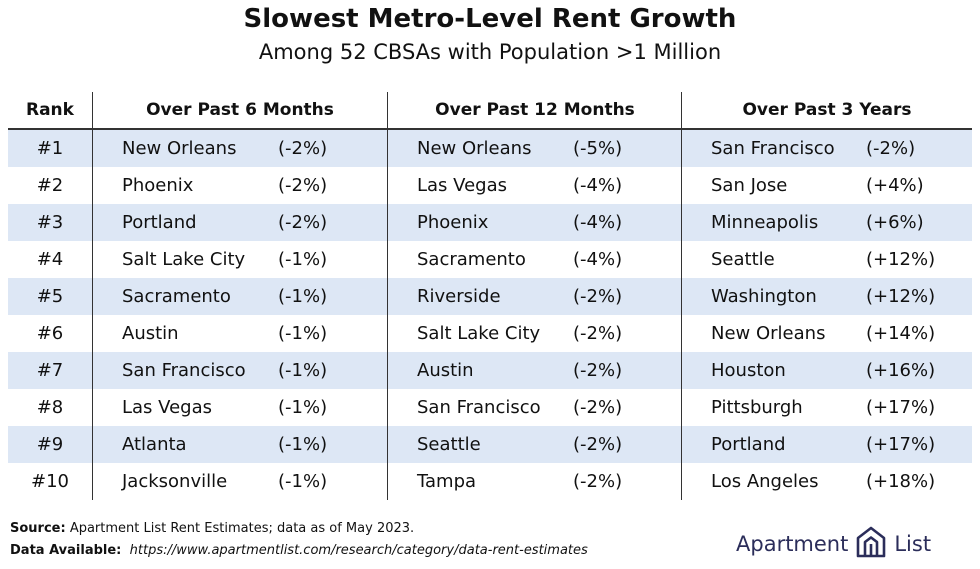 Image resolution: width=980 pixels, height=569 pixels. What do you see at coordinates (764, 296) in the screenshot?
I see `y3-city-cell: Washington` at bounding box center [764, 296].